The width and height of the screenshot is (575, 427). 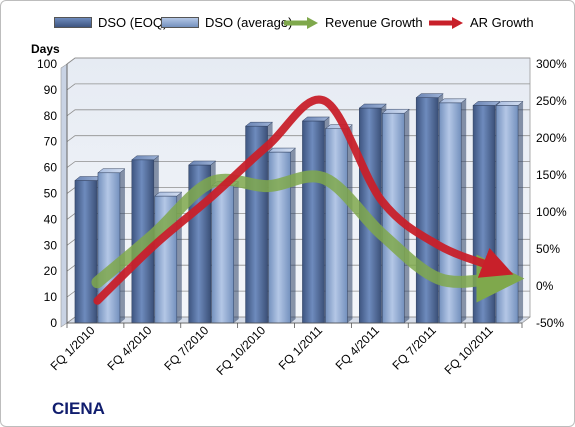 I want to click on y-tick-label: 100, so click(x=47, y=64).